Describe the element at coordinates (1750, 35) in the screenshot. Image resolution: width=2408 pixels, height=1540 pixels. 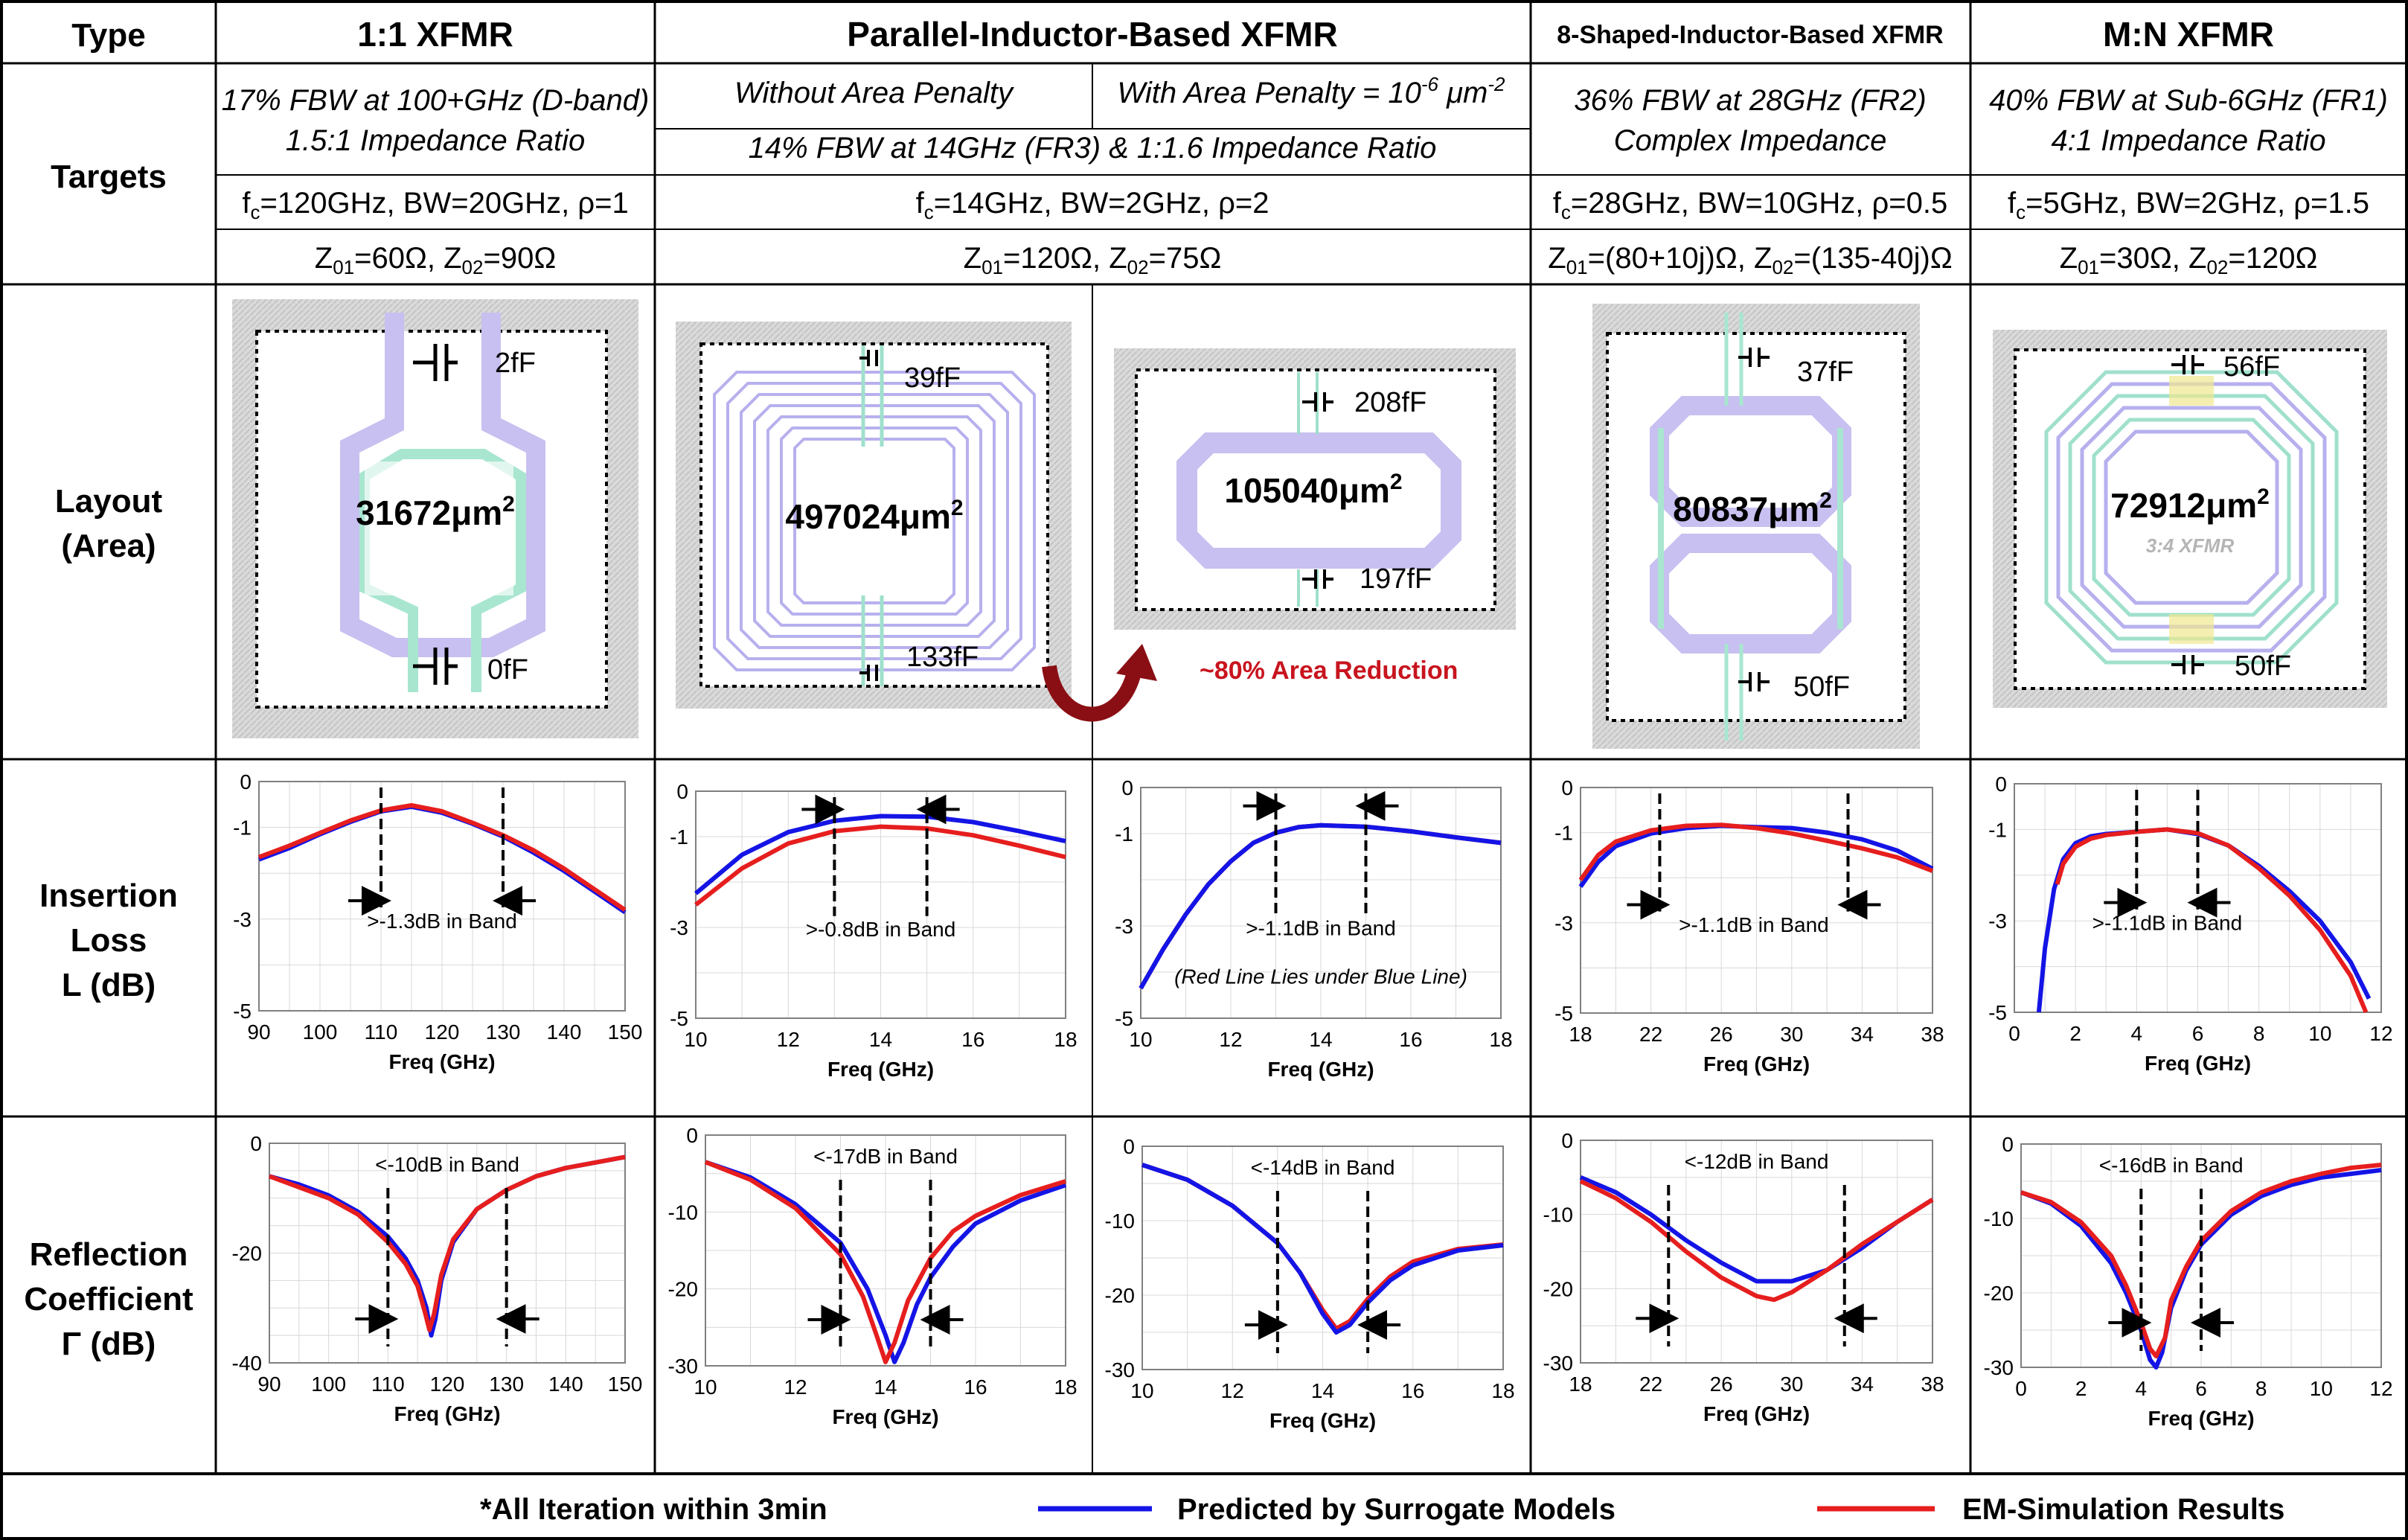
I see `header-8-shaped-inductor-xfmr: 8-Shaped-Inductor-Based XFMR` at that location.